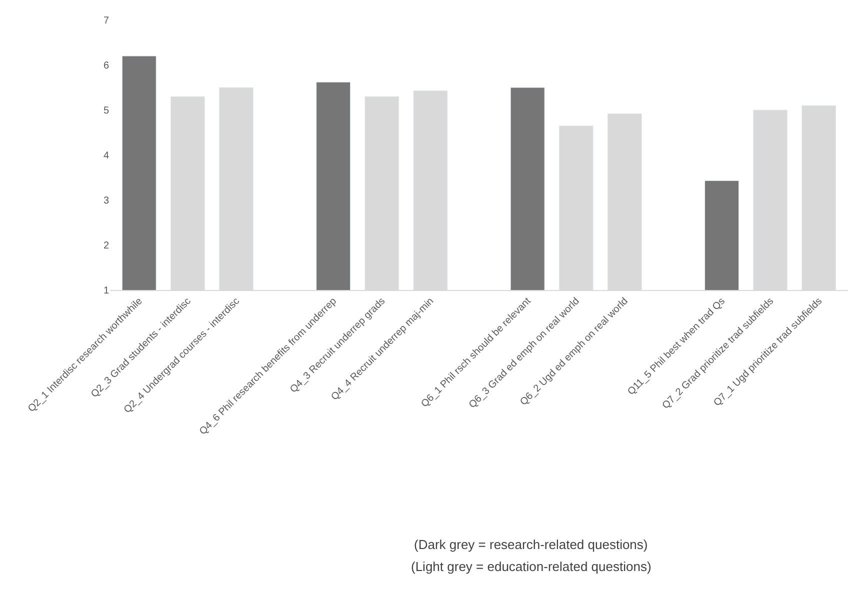 This screenshot has width=868, height=603. Describe the element at coordinates (531, 544) in the screenshot. I see `text: (Dark grey = research-related questions)` at that location.